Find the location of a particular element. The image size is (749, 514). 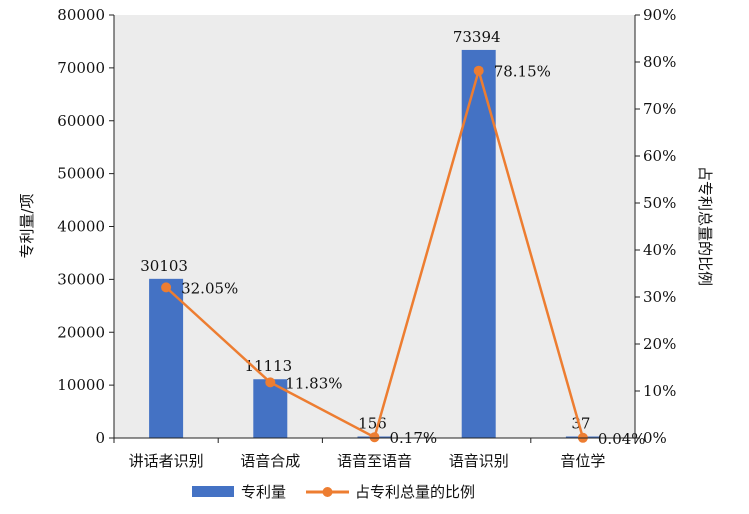

x-axis-ticks: 讲话者识别 语音合成 语音至语音 语音识别 音位学 is located at coordinates (374, 454).